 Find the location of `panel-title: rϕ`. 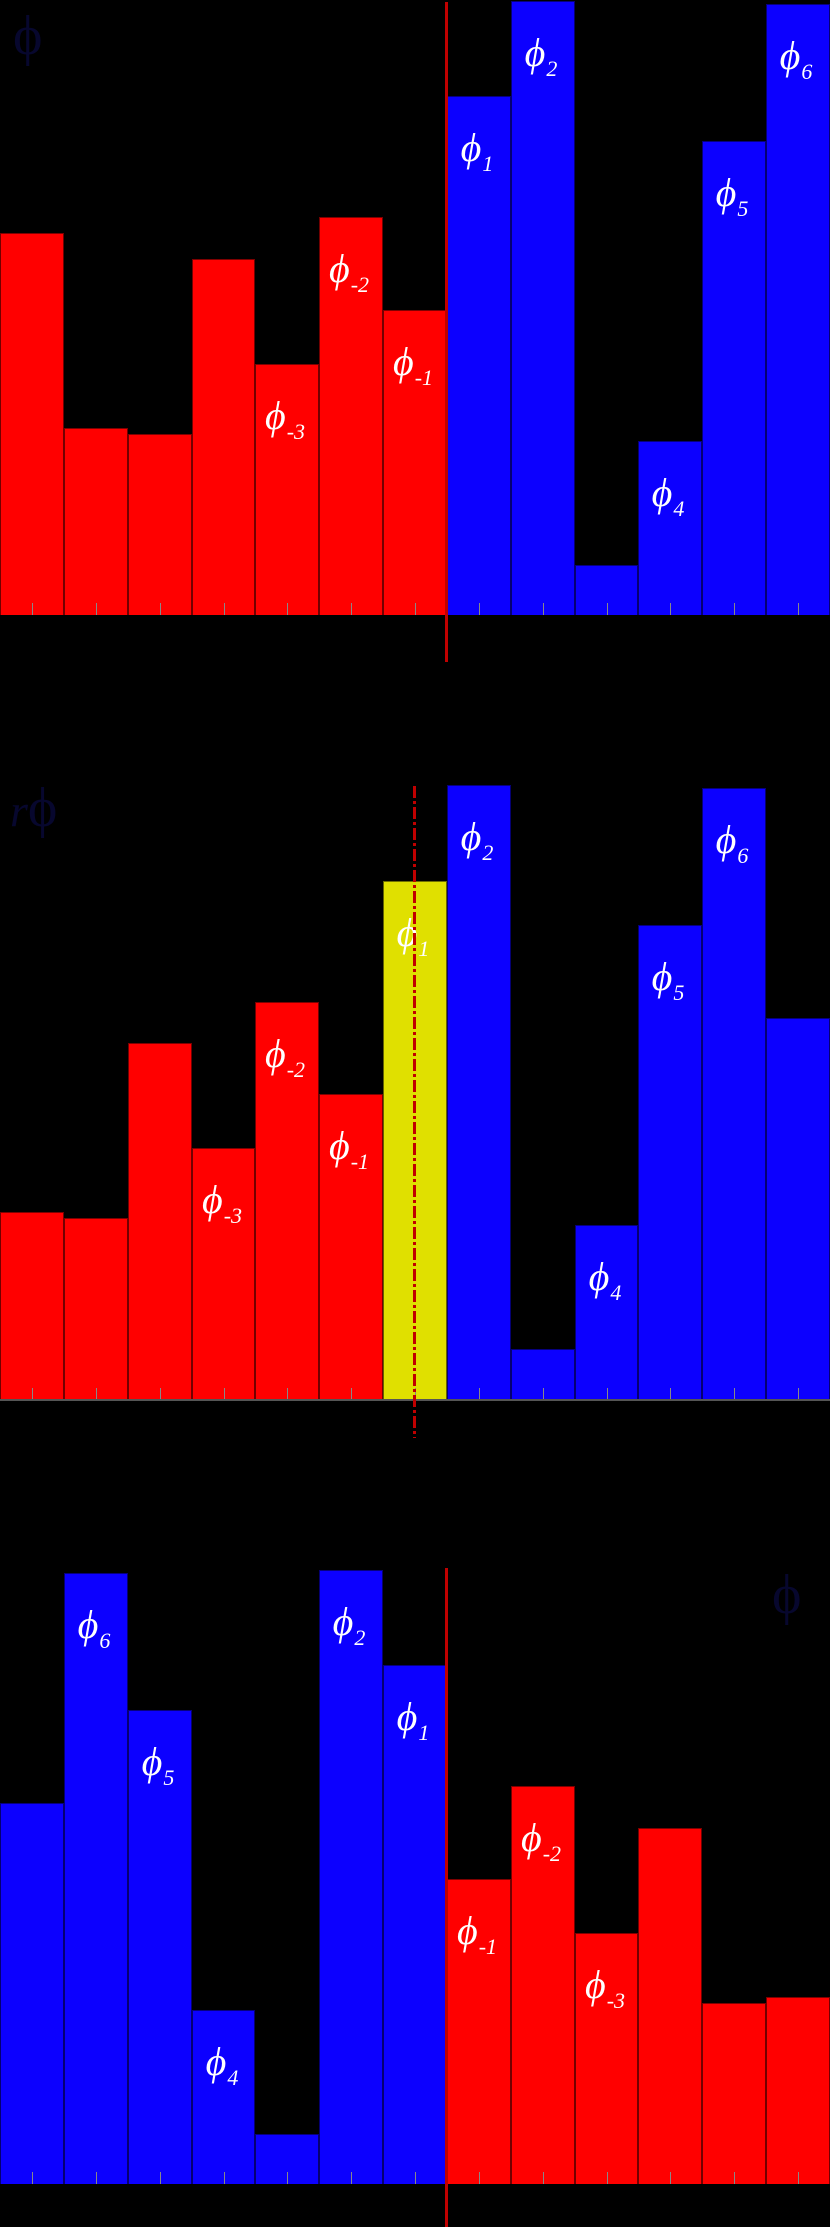

panel-title: rϕ is located at coordinates (33, 808).